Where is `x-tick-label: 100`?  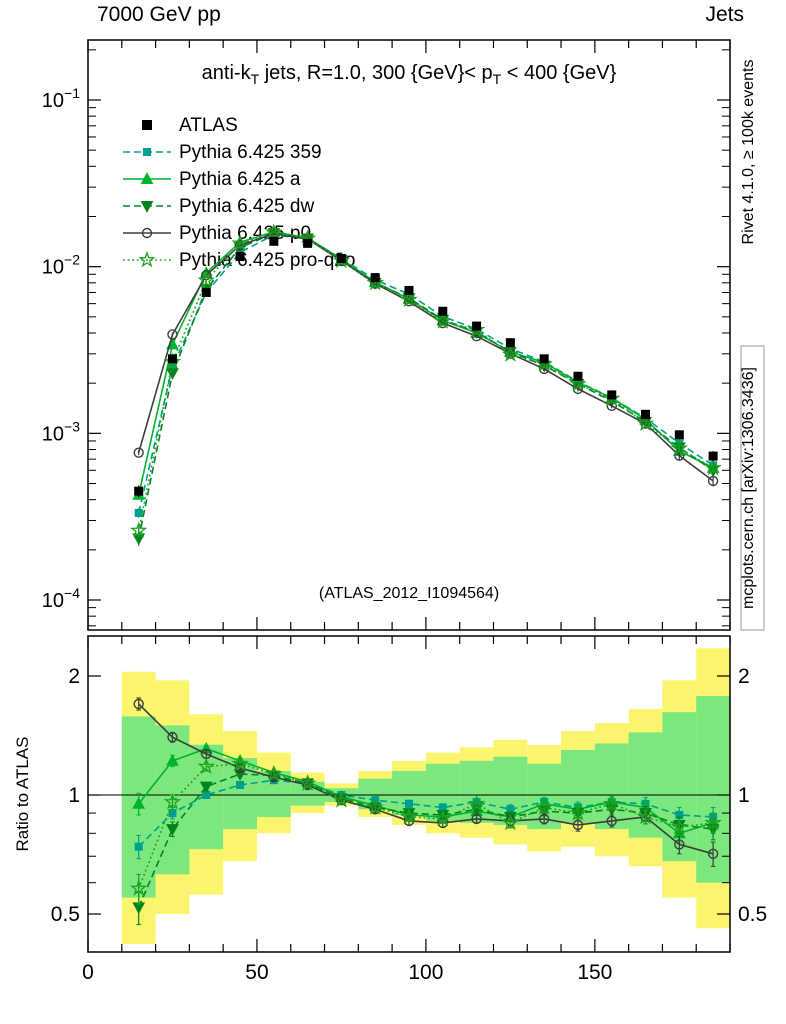 x-tick-label: 100 is located at coordinates (425, 972).